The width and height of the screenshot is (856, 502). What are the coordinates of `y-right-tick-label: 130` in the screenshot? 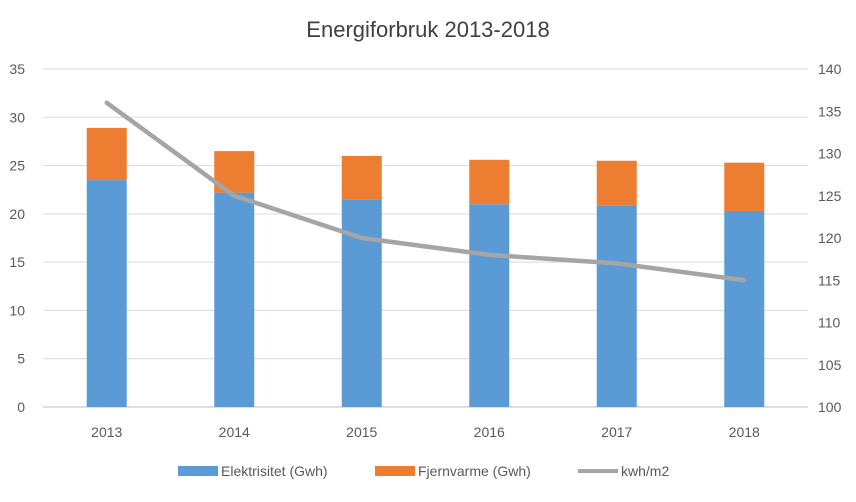 It's located at (830, 154).